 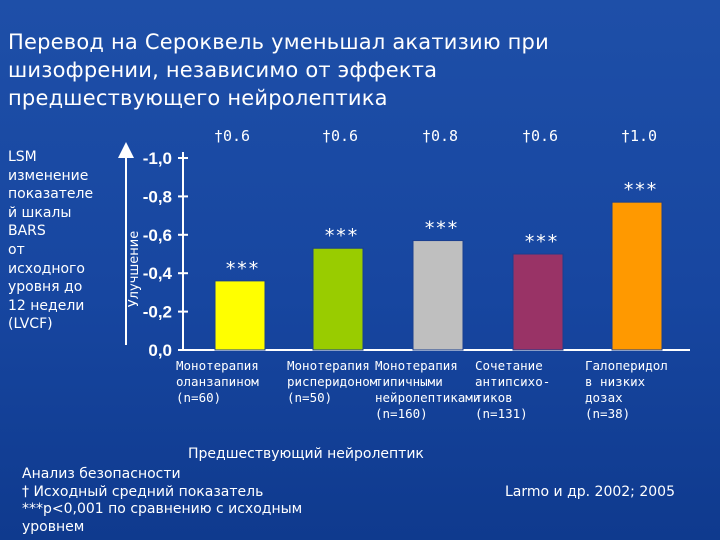 I want to click on title-line: предшествующего нейролептика, so click(x=198, y=98).